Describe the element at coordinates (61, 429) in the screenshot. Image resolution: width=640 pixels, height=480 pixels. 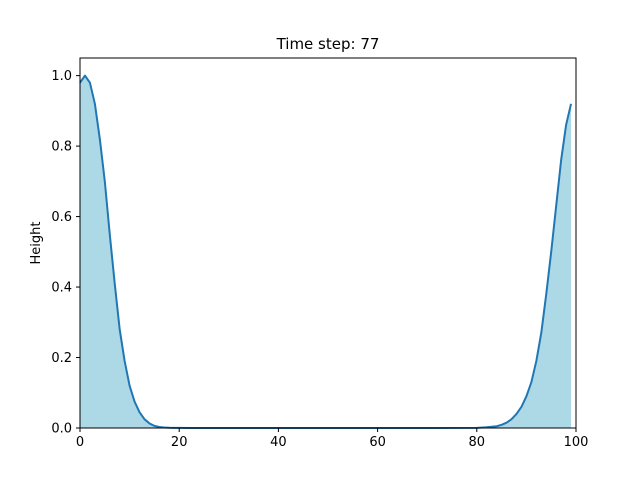
I see `y-tick-label: 0.0` at that location.